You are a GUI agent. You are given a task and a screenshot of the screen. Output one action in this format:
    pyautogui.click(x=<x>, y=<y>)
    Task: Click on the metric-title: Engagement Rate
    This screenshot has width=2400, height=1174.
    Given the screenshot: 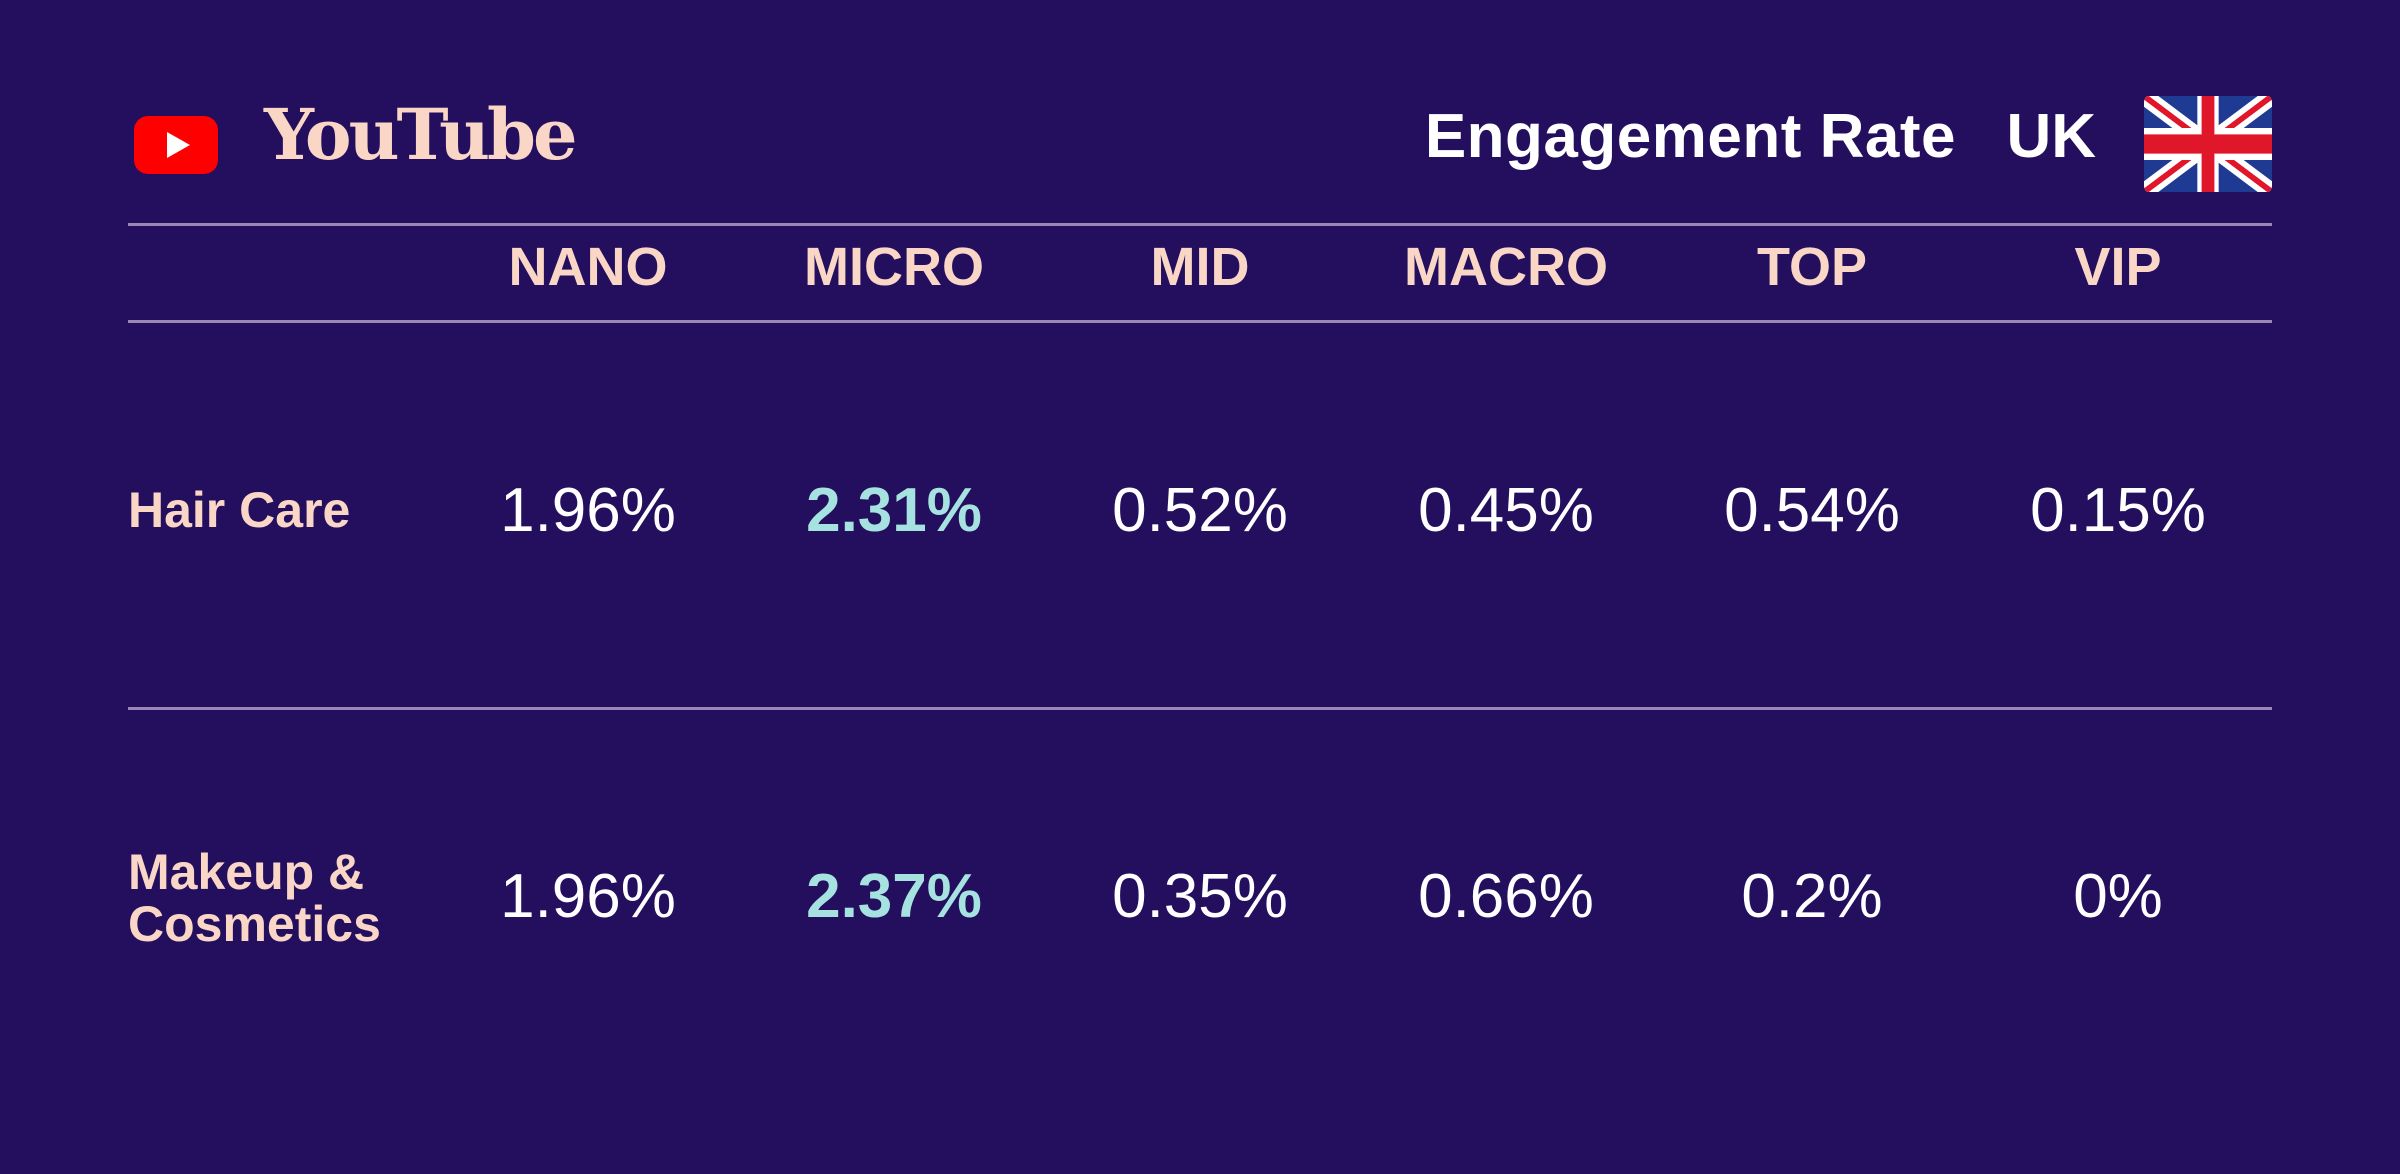 What is the action you would take?
    pyautogui.click(x=1690, y=136)
    